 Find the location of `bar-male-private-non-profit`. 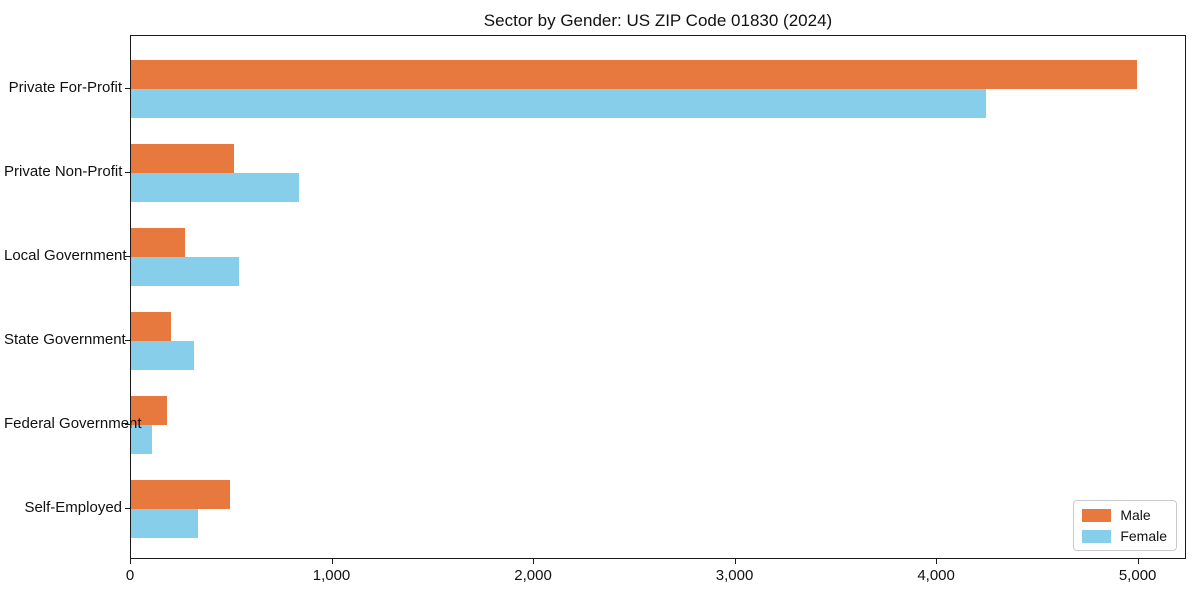

bar-male-private-non-profit is located at coordinates (182, 158).